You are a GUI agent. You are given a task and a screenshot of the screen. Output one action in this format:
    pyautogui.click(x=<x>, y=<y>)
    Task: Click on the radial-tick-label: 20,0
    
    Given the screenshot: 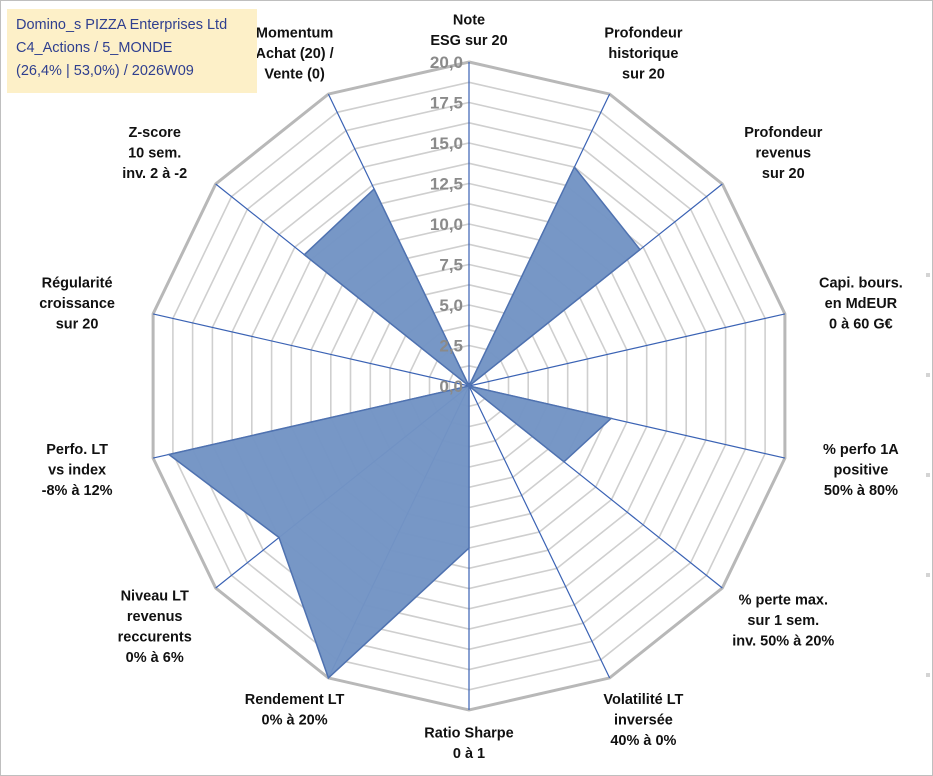 What is the action you would take?
    pyautogui.click(x=446, y=62)
    